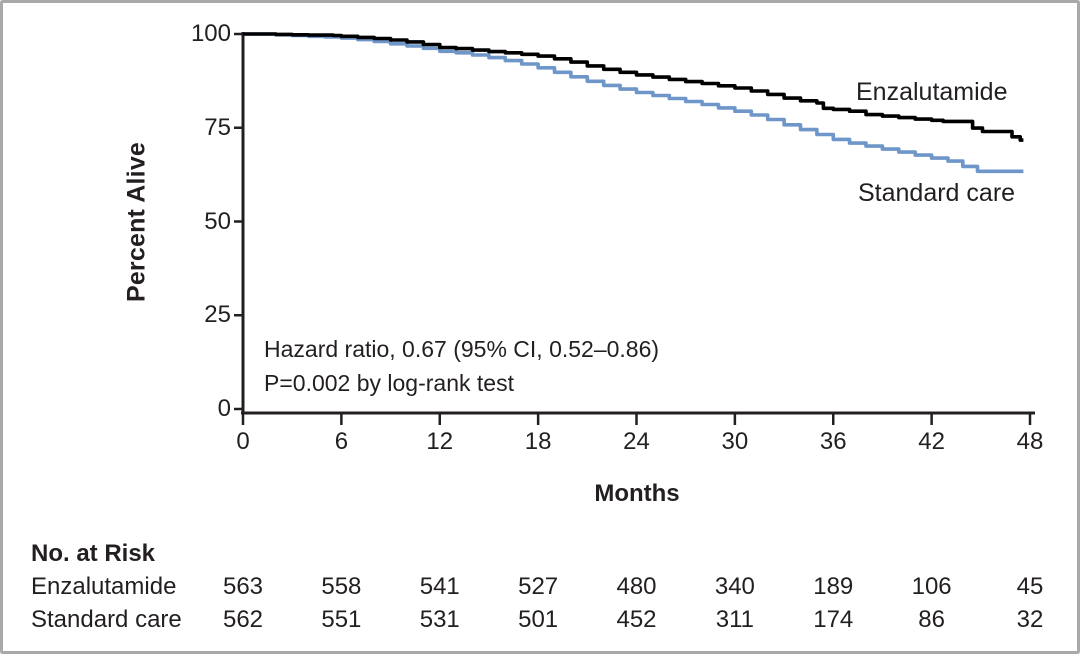  Describe the element at coordinates (243, 441) in the screenshot. I see `x-tick-label-0: 0` at that location.